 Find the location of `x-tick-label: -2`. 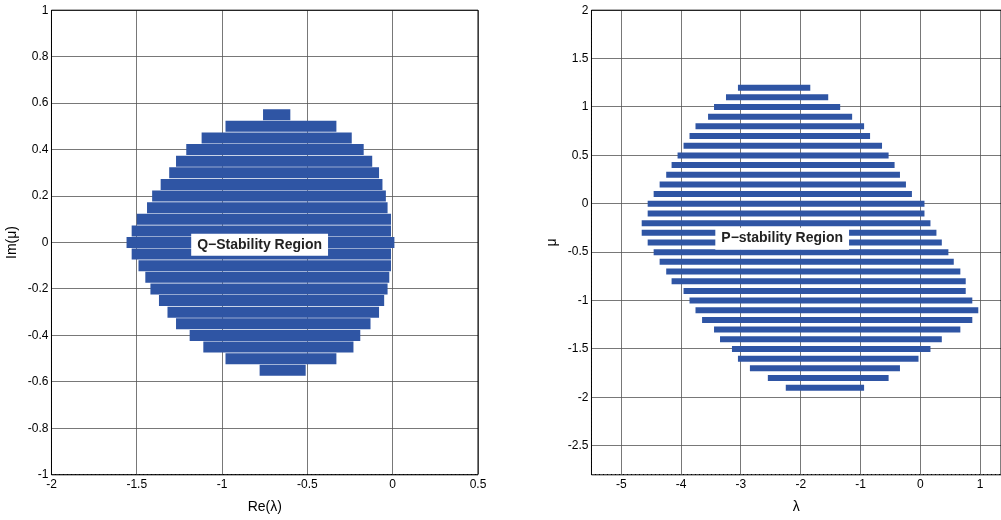

x-tick-label: -2 is located at coordinates (801, 484).